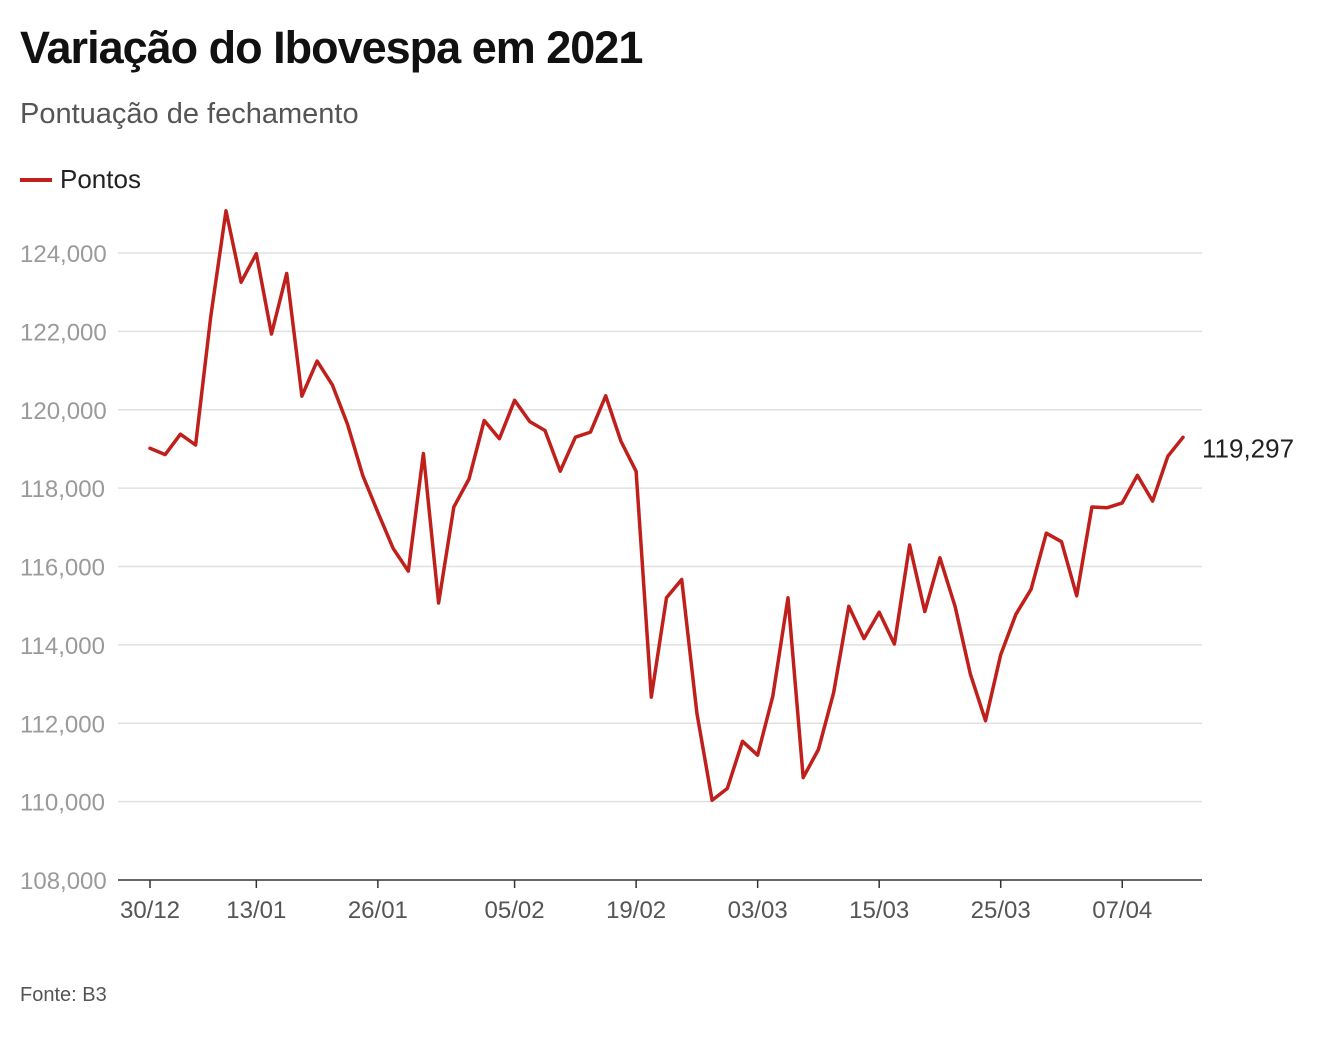 The image size is (1340, 1040). What do you see at coordinates (62, 489) in the screenshot?
I see `y-tick-label: 118,000` at bounding box center [62, 489].